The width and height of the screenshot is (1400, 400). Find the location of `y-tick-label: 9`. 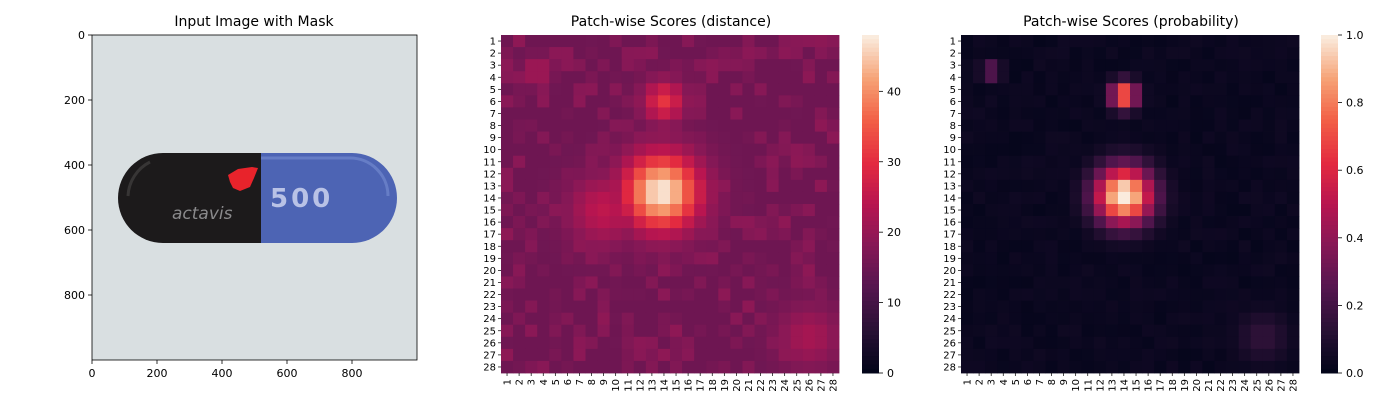

y-tick-label: 9 is located at coordinates (493, 138).